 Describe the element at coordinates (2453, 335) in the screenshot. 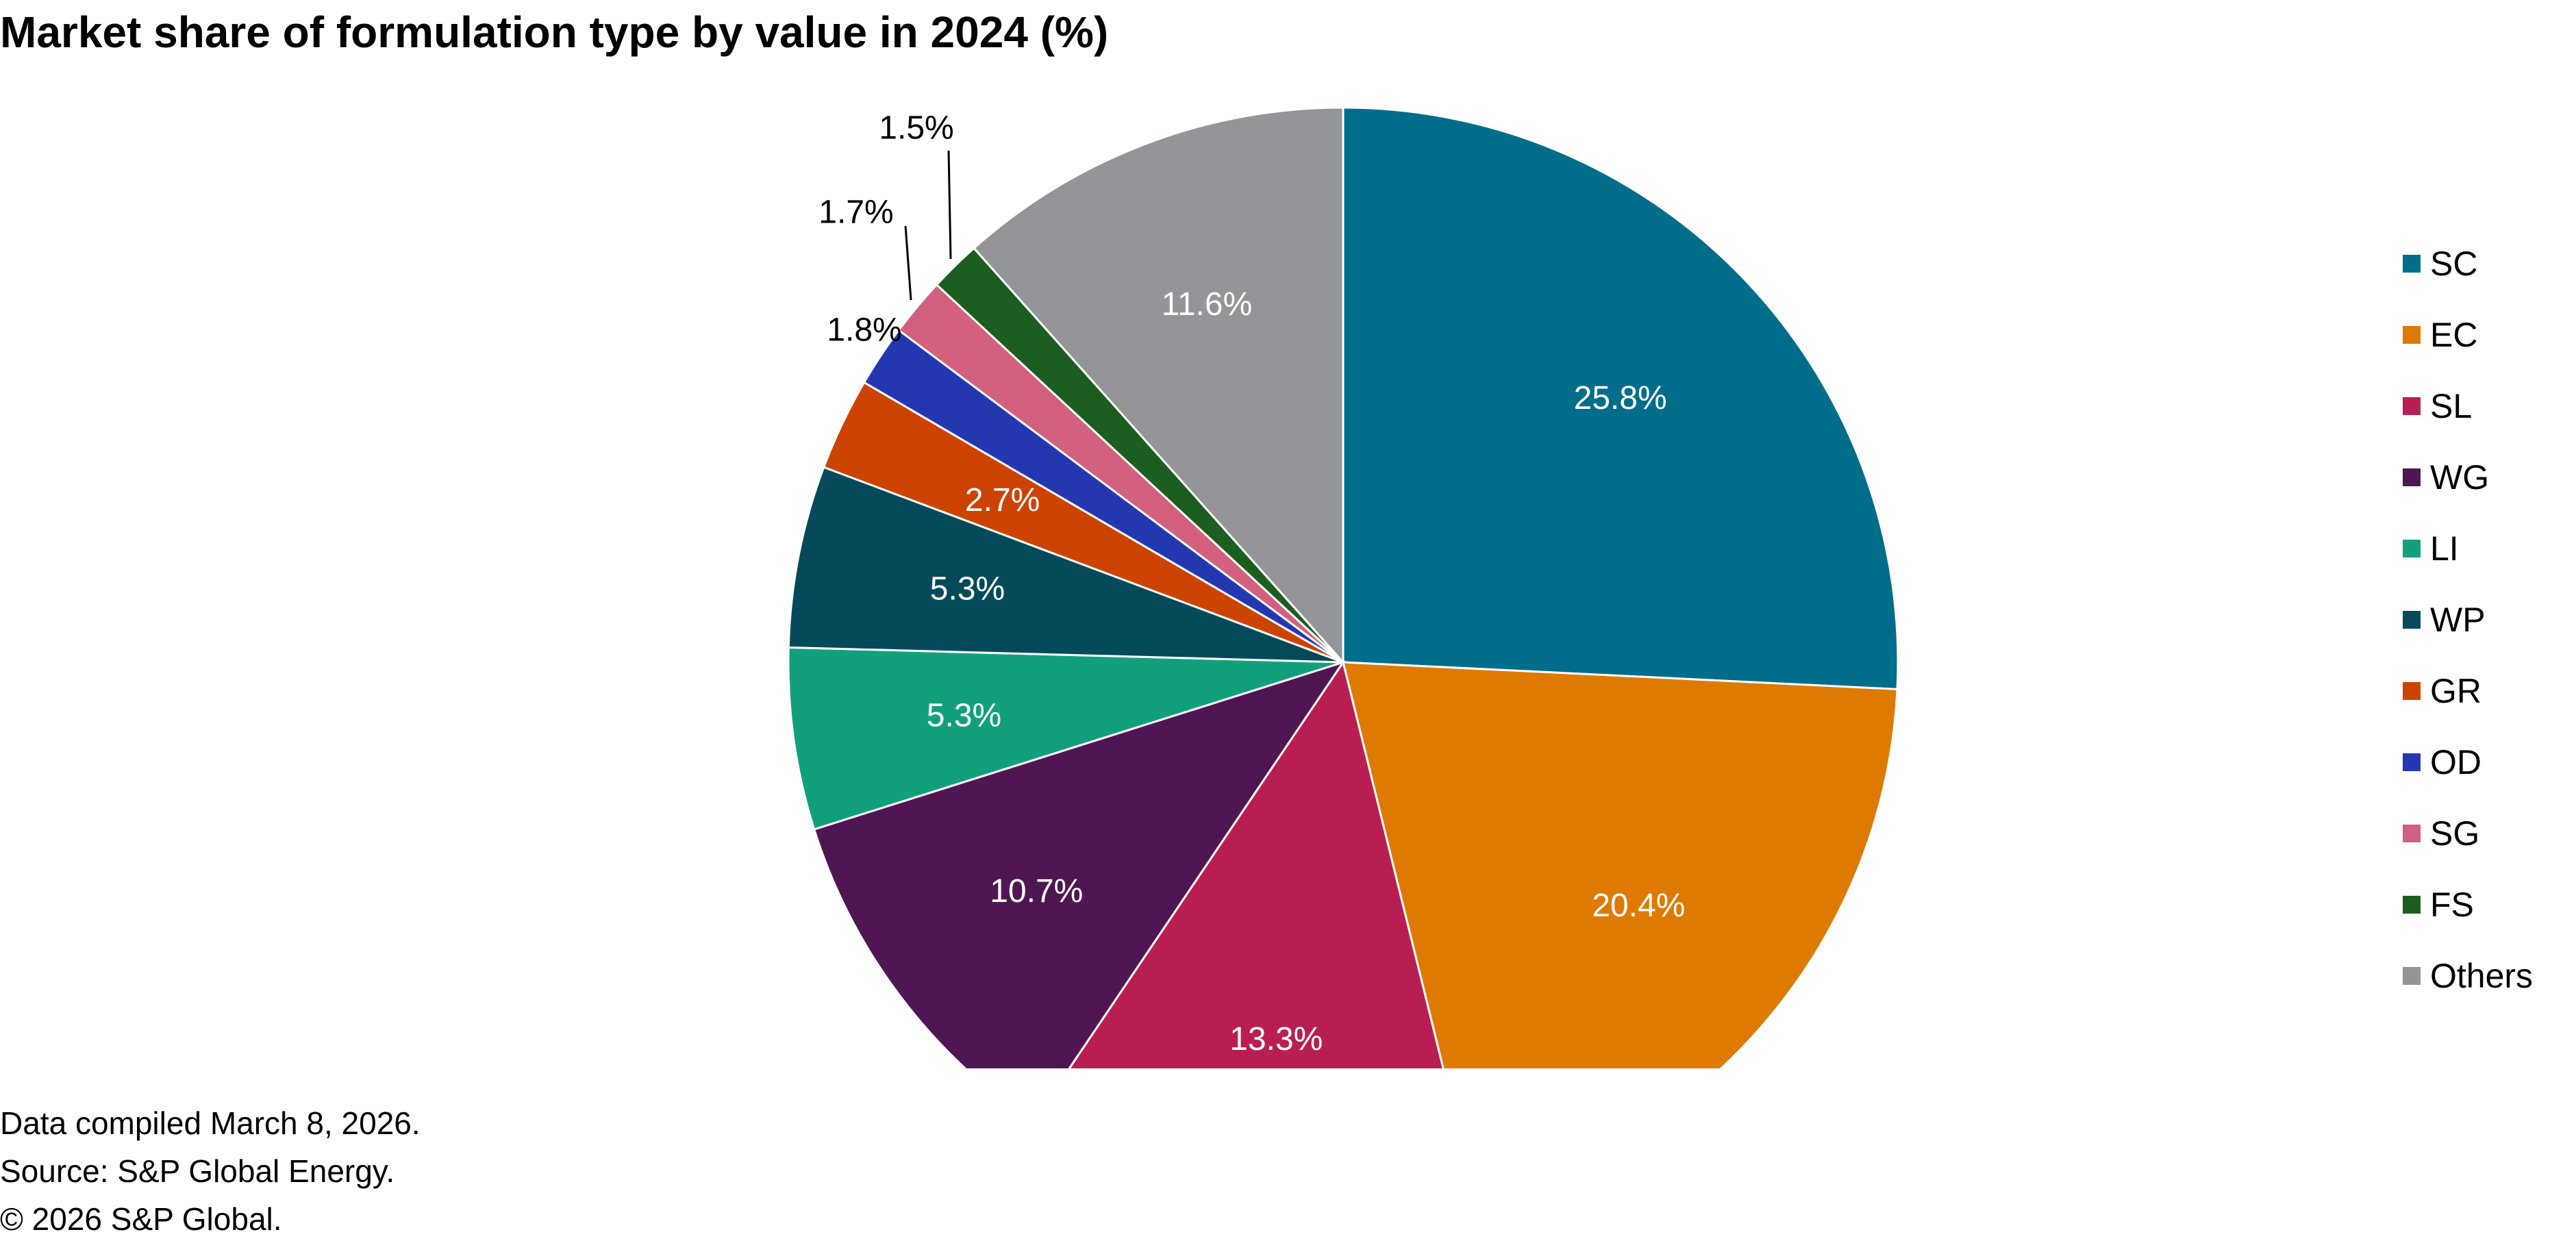

I see `legend-label-ec: EC` at that location.